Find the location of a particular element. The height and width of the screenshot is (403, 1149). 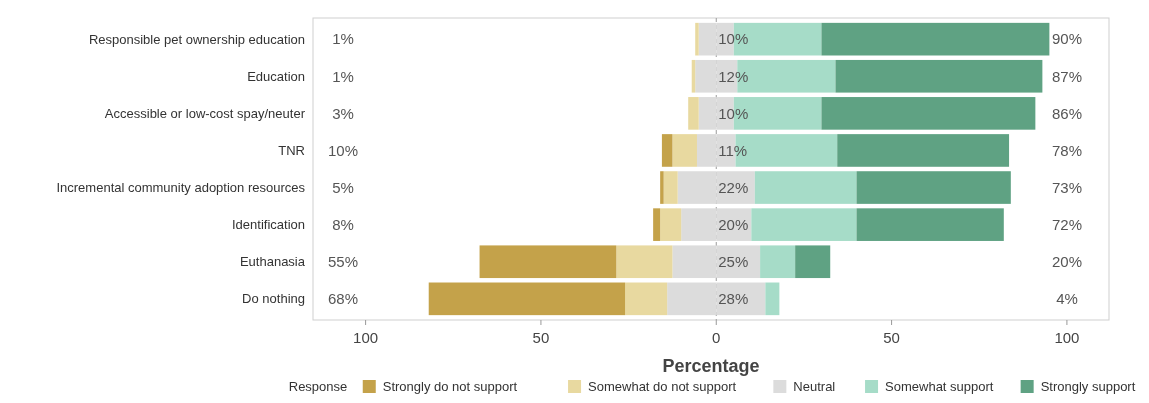

x-axis-title: Percentage is located at coordinates (711, 366).